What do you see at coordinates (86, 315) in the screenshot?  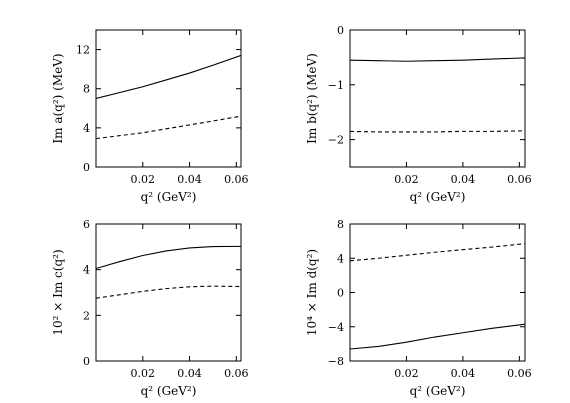 I see `panel-c-ytick-label: 2` at bounding box center [86, 315].